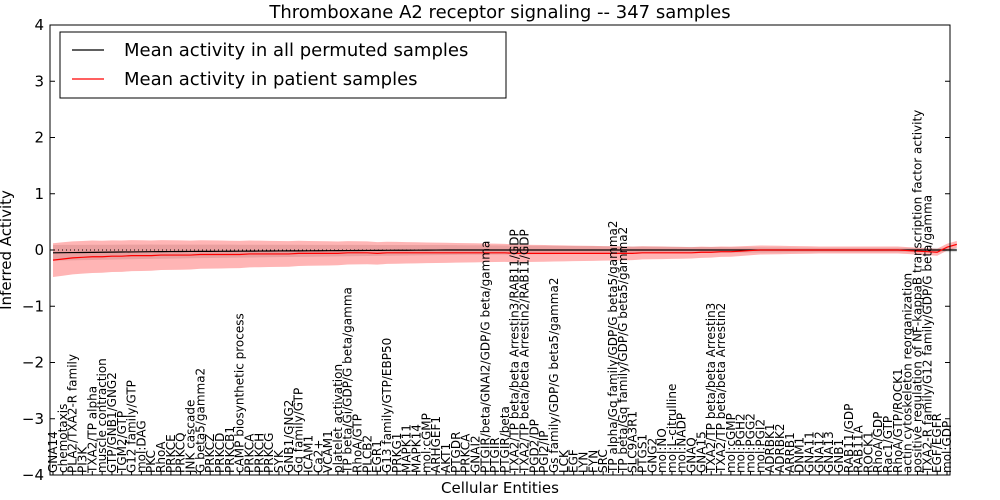  What do you see at coordinates (515, 351) in the screenshot?
I see `entity-label: TXA2/TP beta/beta Arrestin3/RAB11/GDP` at bounding box center [515, 351].